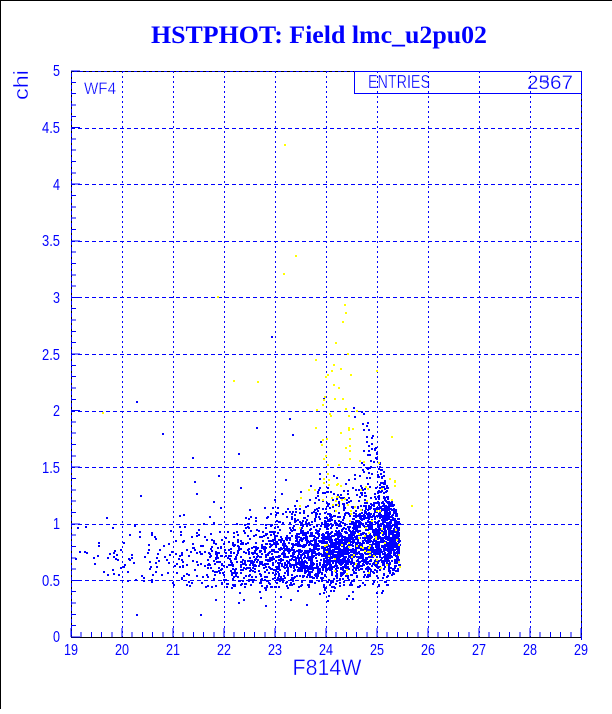 The height and width of the screenshot is (714, 612). Describe the element at coordinates (51, 128) in the screenshot. I see `svg-text: 4.5` at that location.